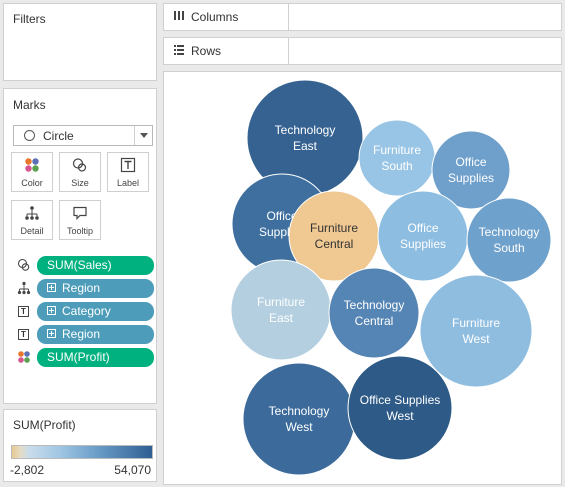 The image size is (565, 487). I want to click on mark-type-dropdown: Circle, so click(83, 135).